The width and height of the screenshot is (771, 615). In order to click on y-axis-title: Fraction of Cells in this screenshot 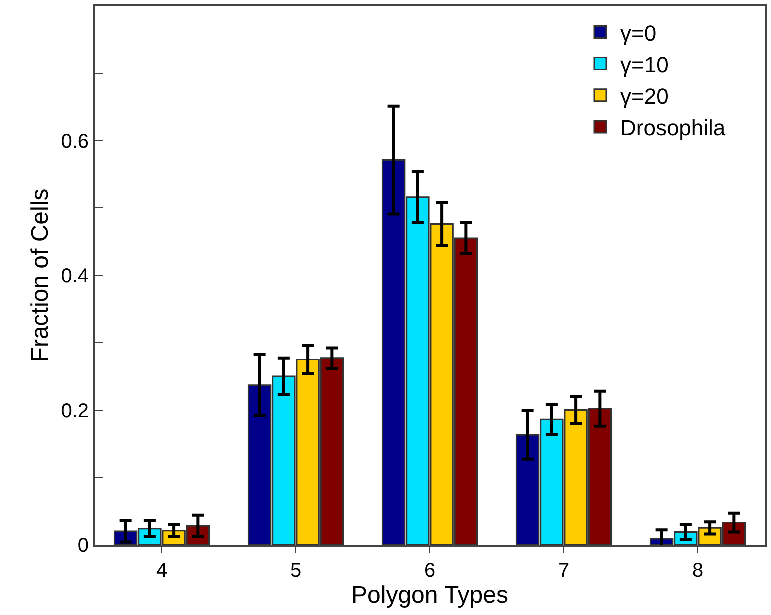, I will do `click(40, 275)`.